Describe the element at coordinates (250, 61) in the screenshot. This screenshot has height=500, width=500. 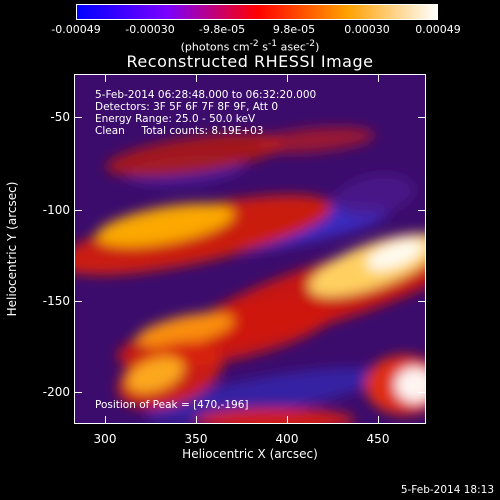
I see `image-title: Reconstructed RHESSI Image` at that location.